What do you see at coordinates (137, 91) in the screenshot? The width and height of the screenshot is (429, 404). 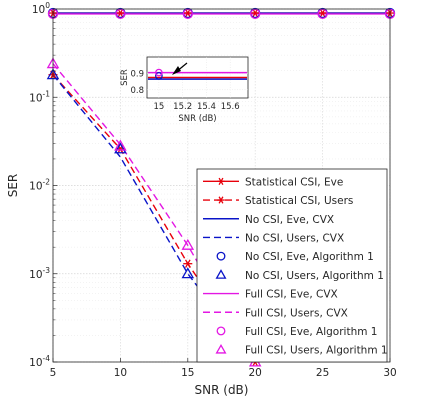 I see `inset-y-tick-label: 0.8` at bounding box center [137, 91].